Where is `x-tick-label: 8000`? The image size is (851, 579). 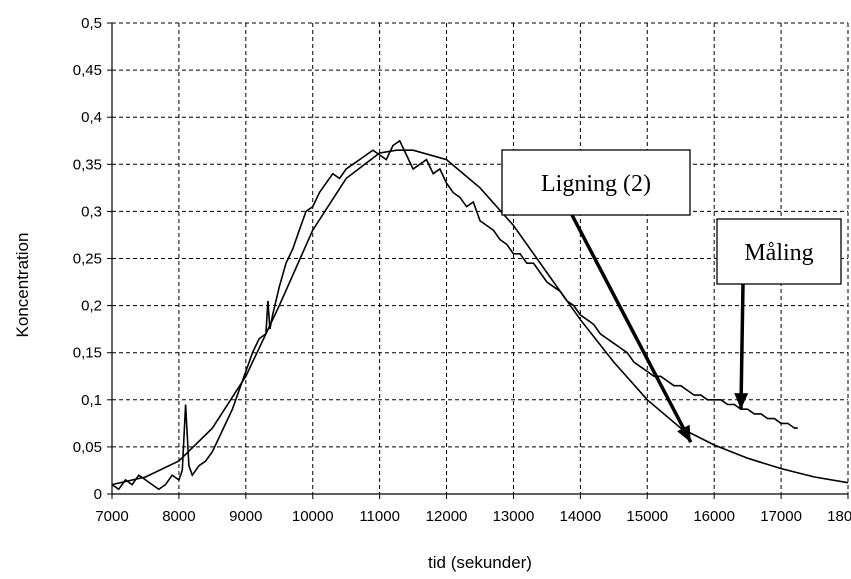 x-tick-label: 8000 is located at coordinates (178, 516).